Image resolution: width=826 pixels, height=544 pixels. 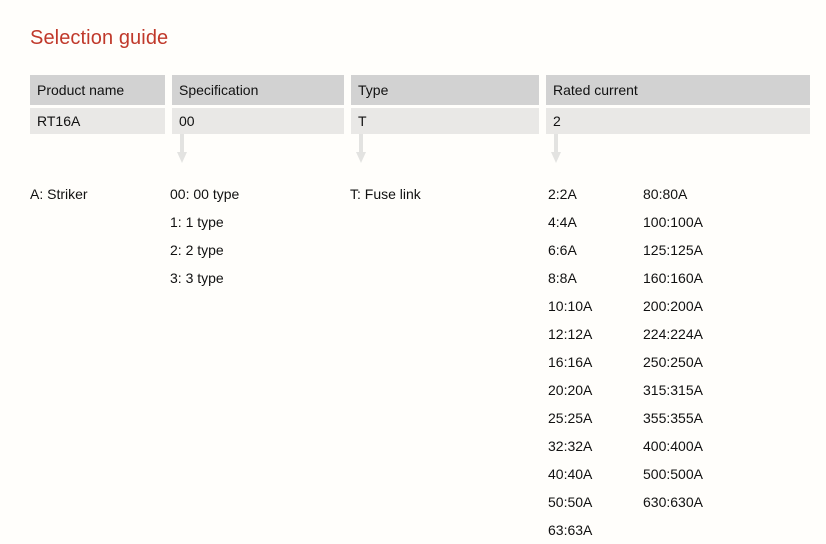 I want to click on list-item: 25:25A, so click(x=570, y=418).